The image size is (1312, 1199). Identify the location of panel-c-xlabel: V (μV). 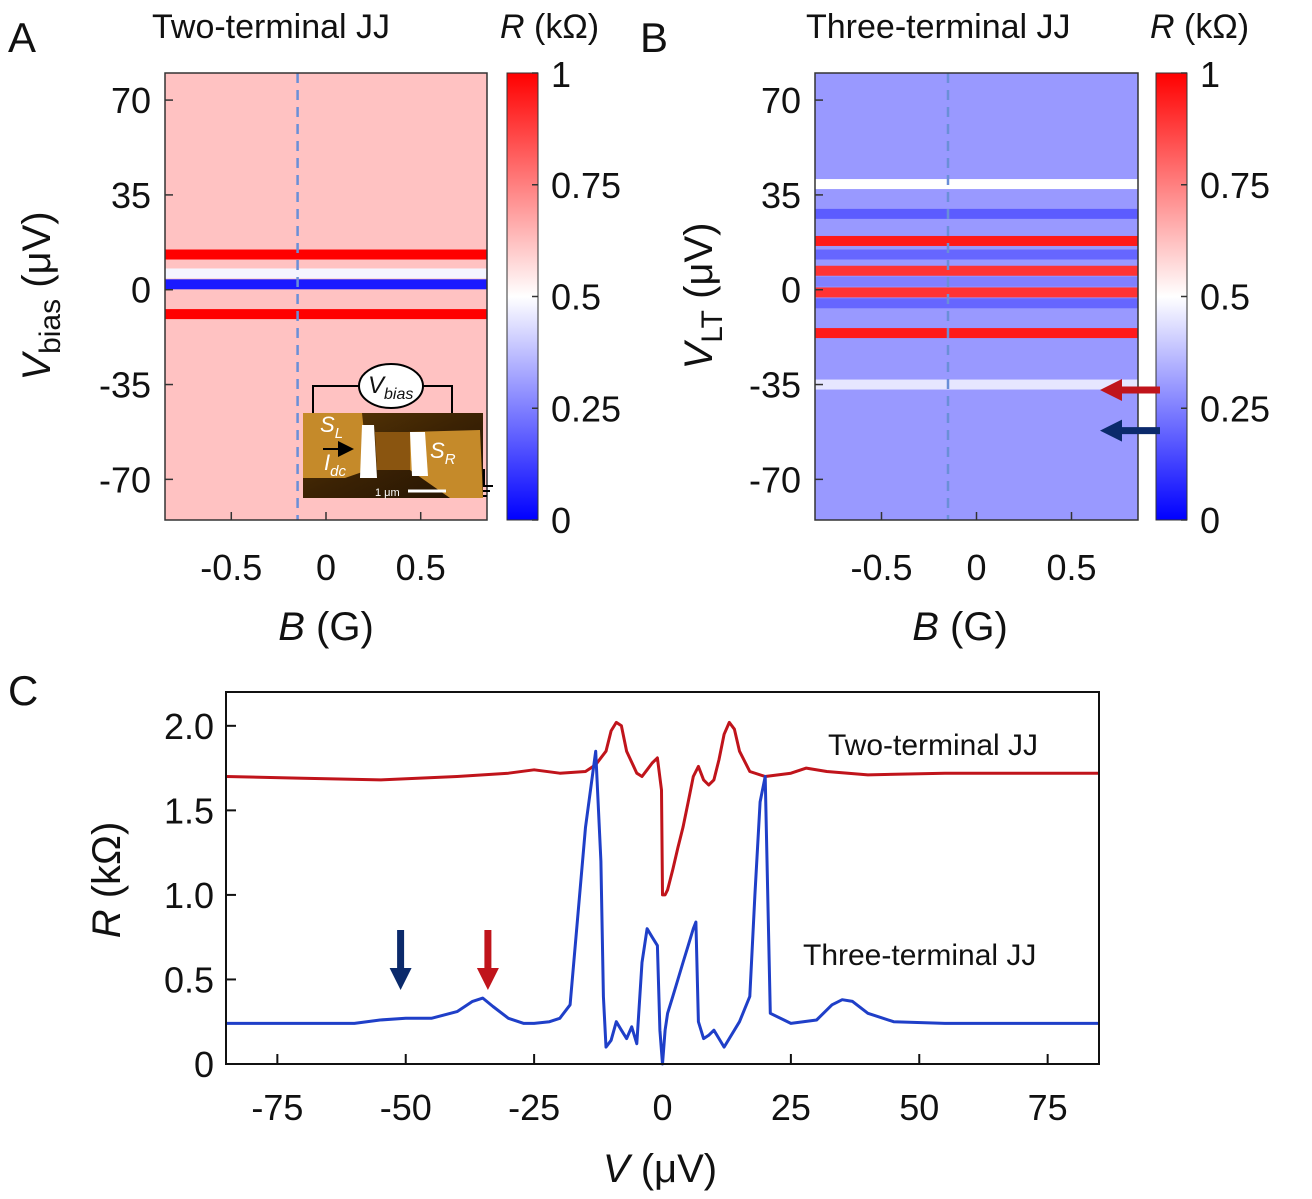
(660, 1169).